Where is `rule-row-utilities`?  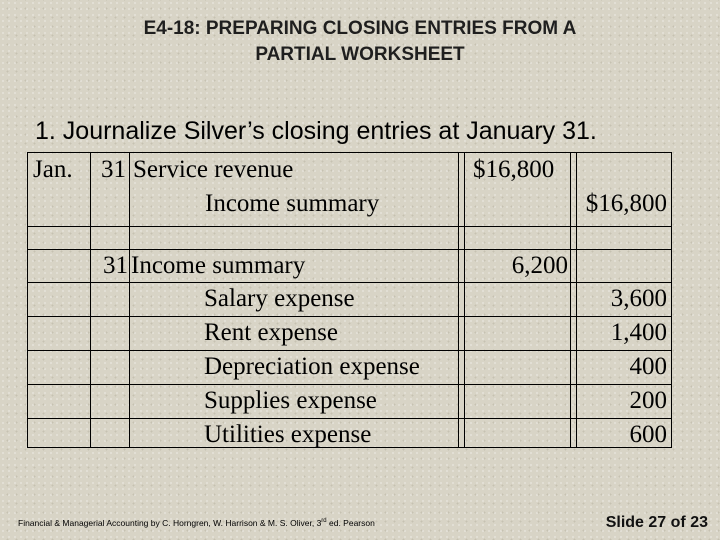
rule-row-utilities is located at coordinates (349, 418).